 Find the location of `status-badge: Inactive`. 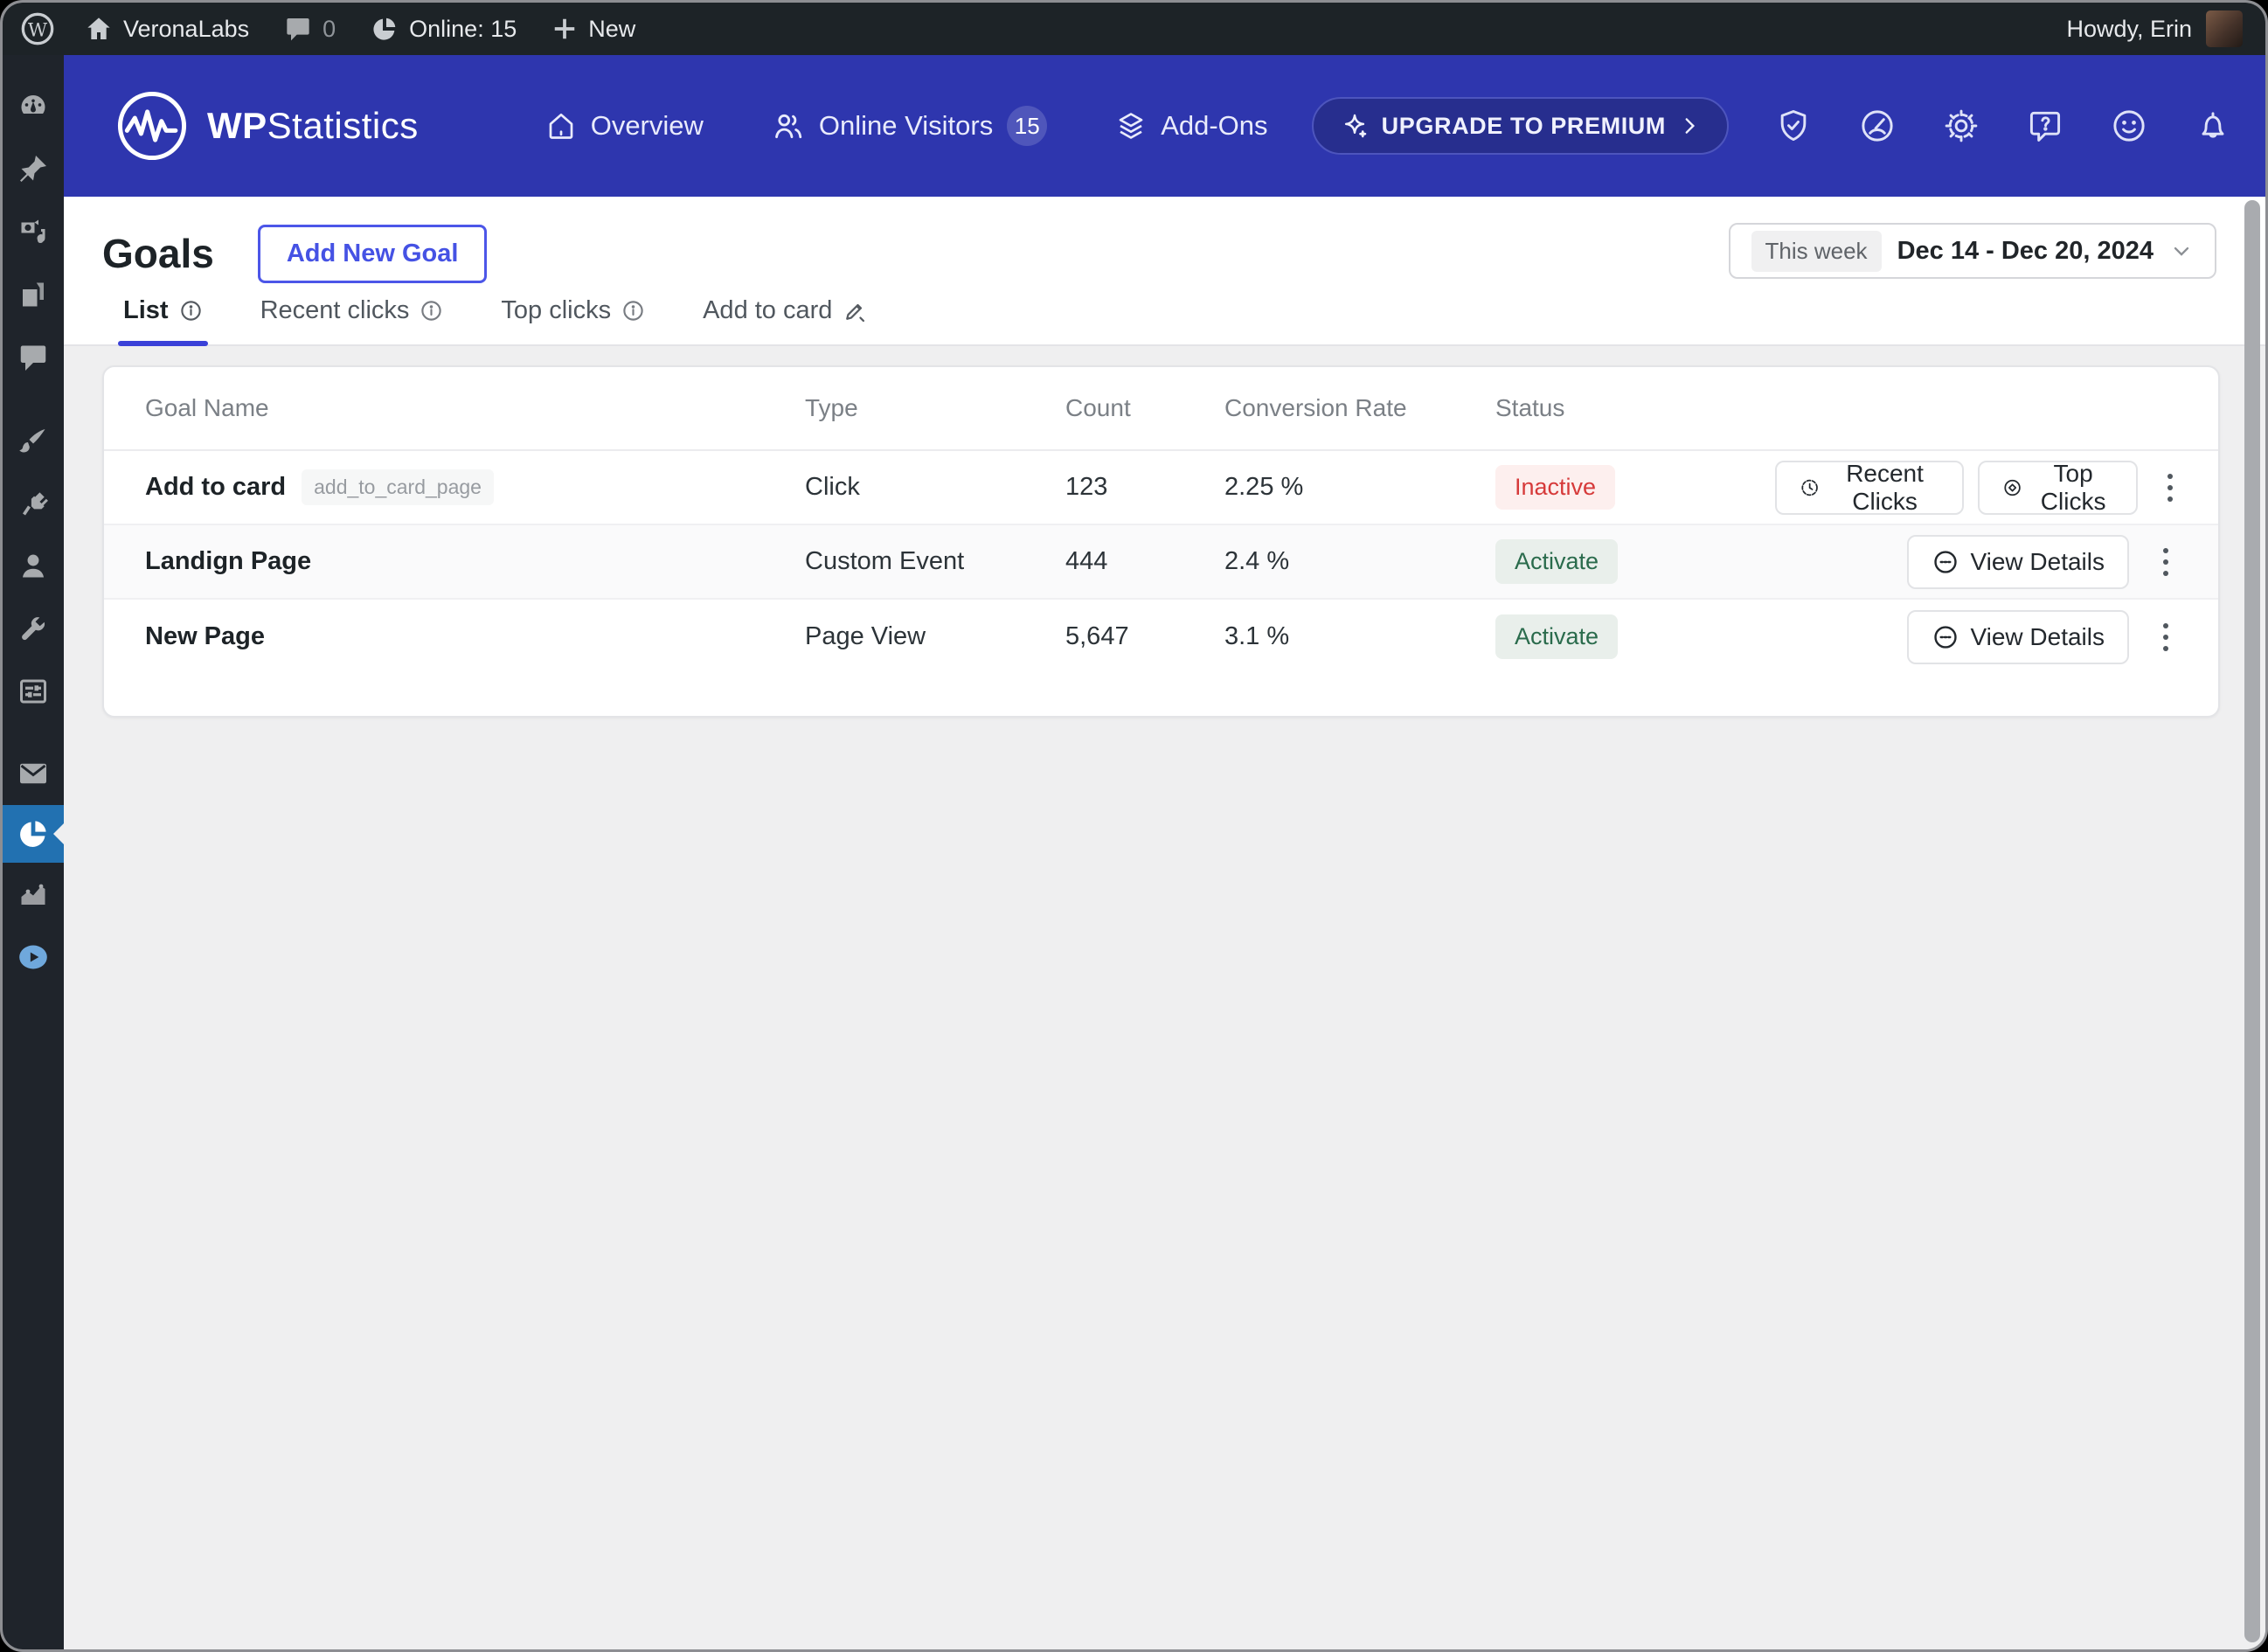

status-badge: Inactive is located at coordinates (1555, 488).